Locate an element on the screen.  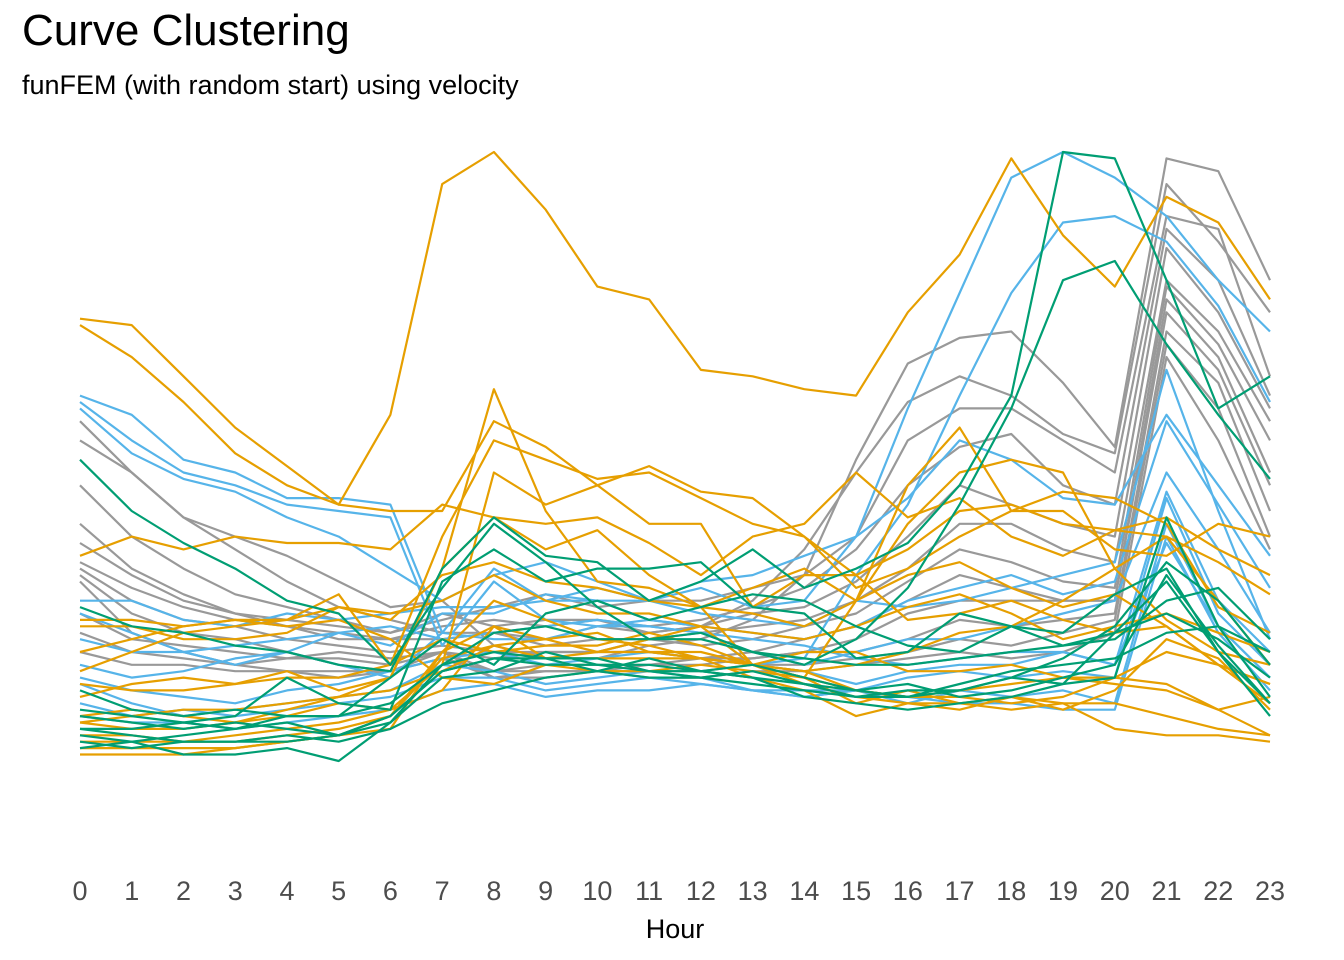
x-tick-label: 4 is located at coordinates (286, 891).